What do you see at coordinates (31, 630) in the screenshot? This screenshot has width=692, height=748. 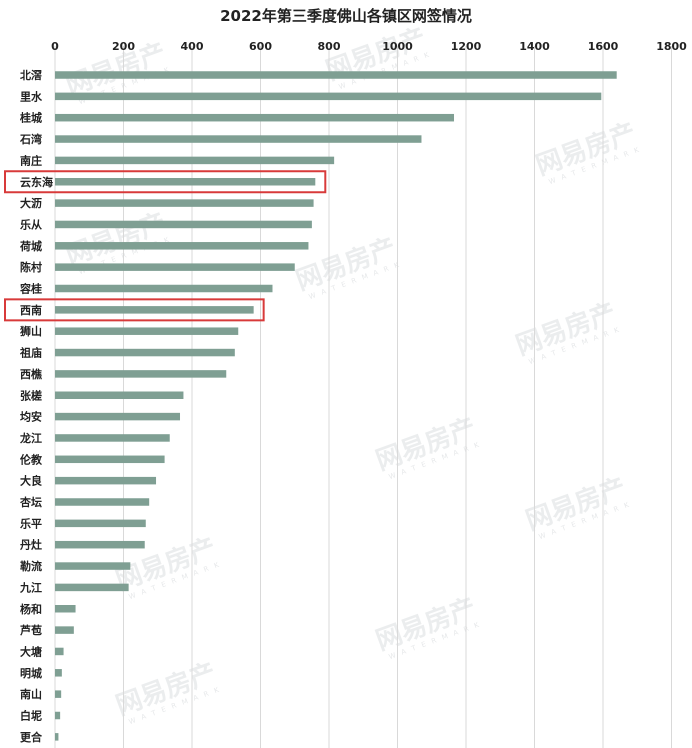 I see `category-label: 芦苞` at bounding box center [31, 630].